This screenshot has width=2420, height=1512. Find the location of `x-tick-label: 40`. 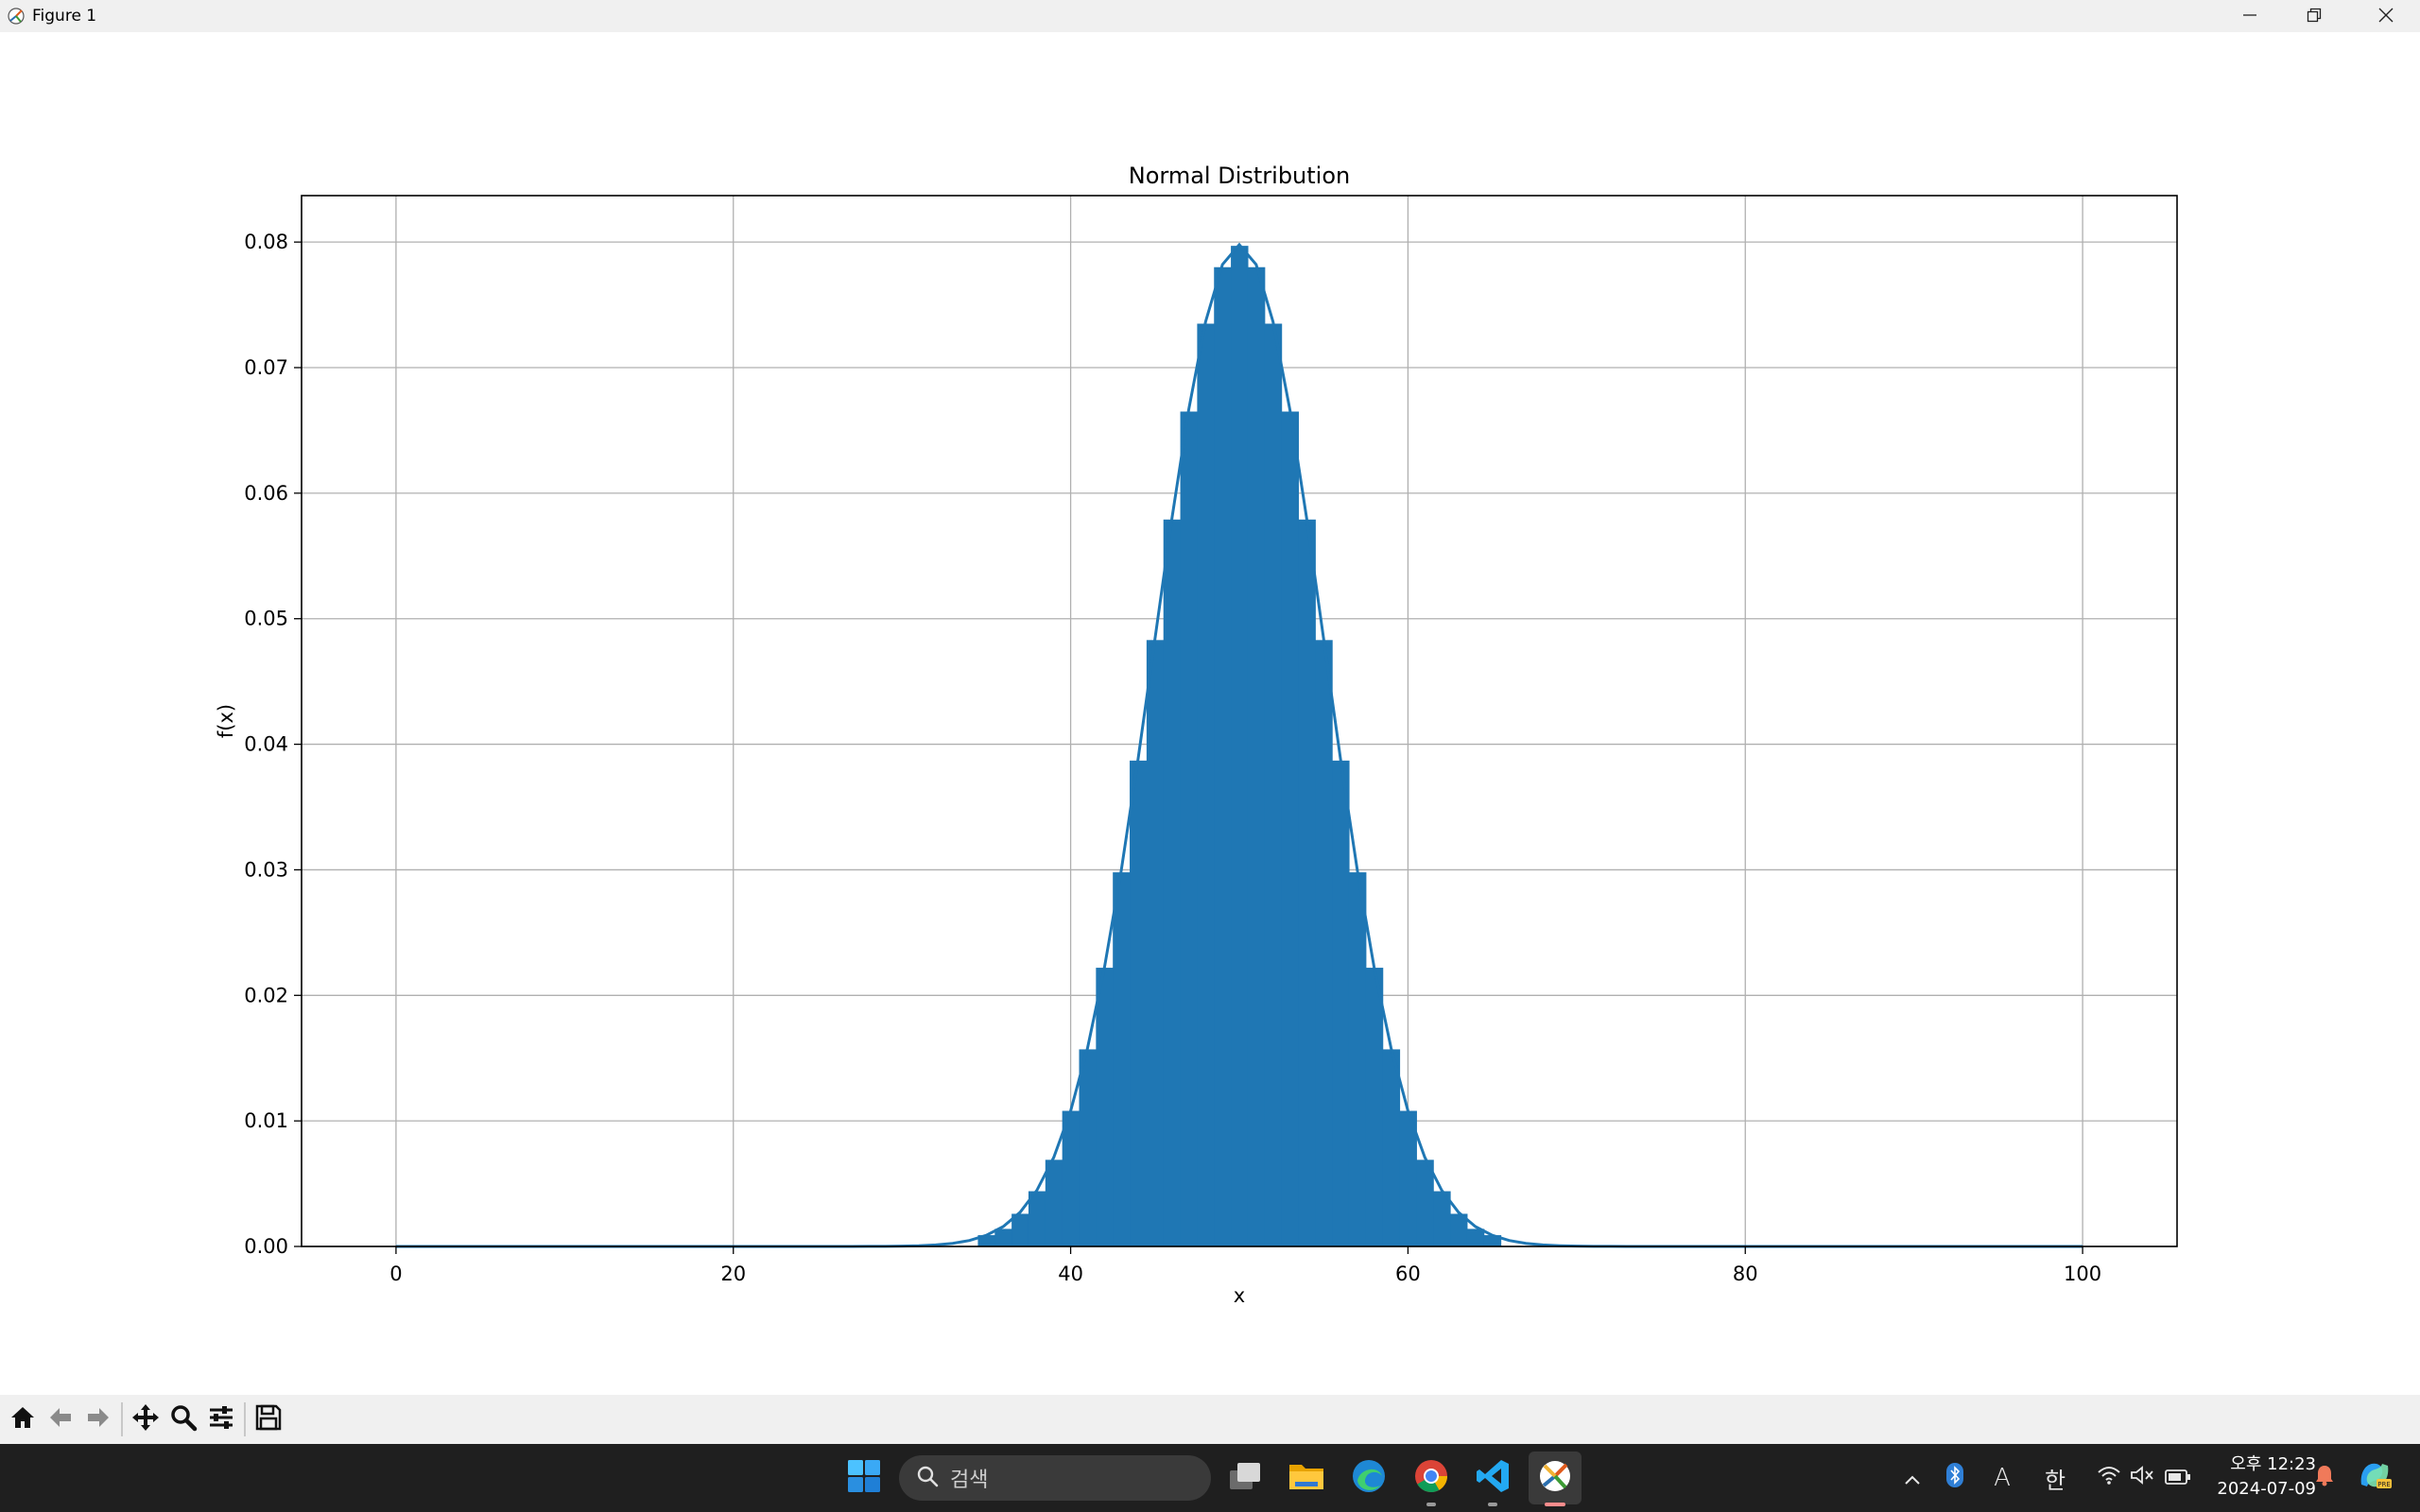

x-tick-label: 40 is located at coordinates (1070, 1274).